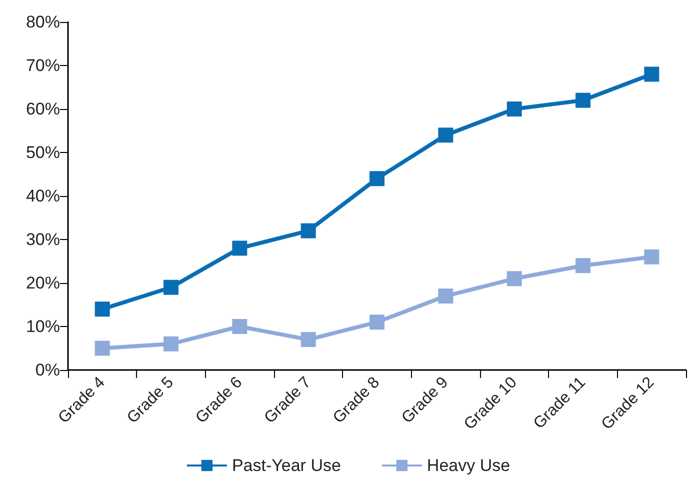 The width and height of the screenshot is (696, 491). What do you see at coordinates (43, 326) in the screenshot?
I see `y-tick-label: 10%` at bounding box center [43, 326].